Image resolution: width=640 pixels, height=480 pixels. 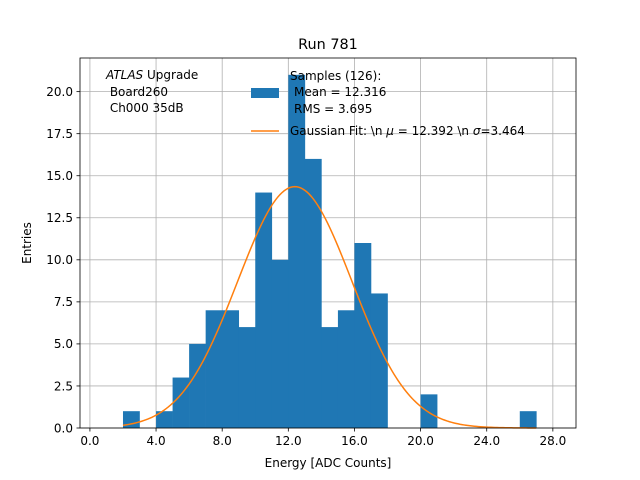 What do you see at coordinates (502, 131) in the screenshot?
I see `legend-fit-sigma-value: =3.464` at bounding box center [502, 131].